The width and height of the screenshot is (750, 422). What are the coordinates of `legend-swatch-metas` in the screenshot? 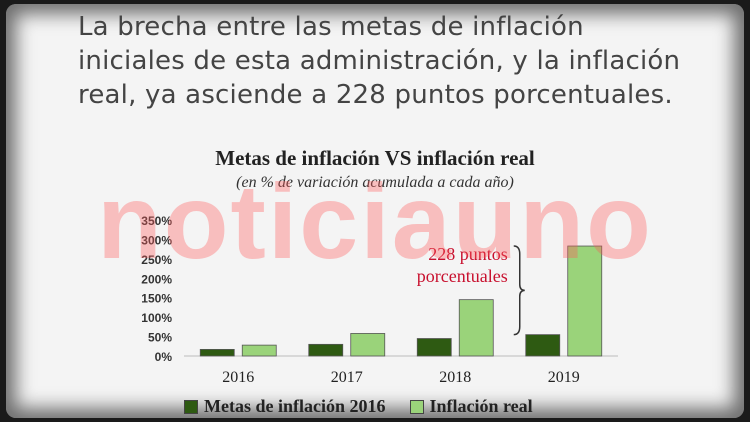 It's located at (191, 406).